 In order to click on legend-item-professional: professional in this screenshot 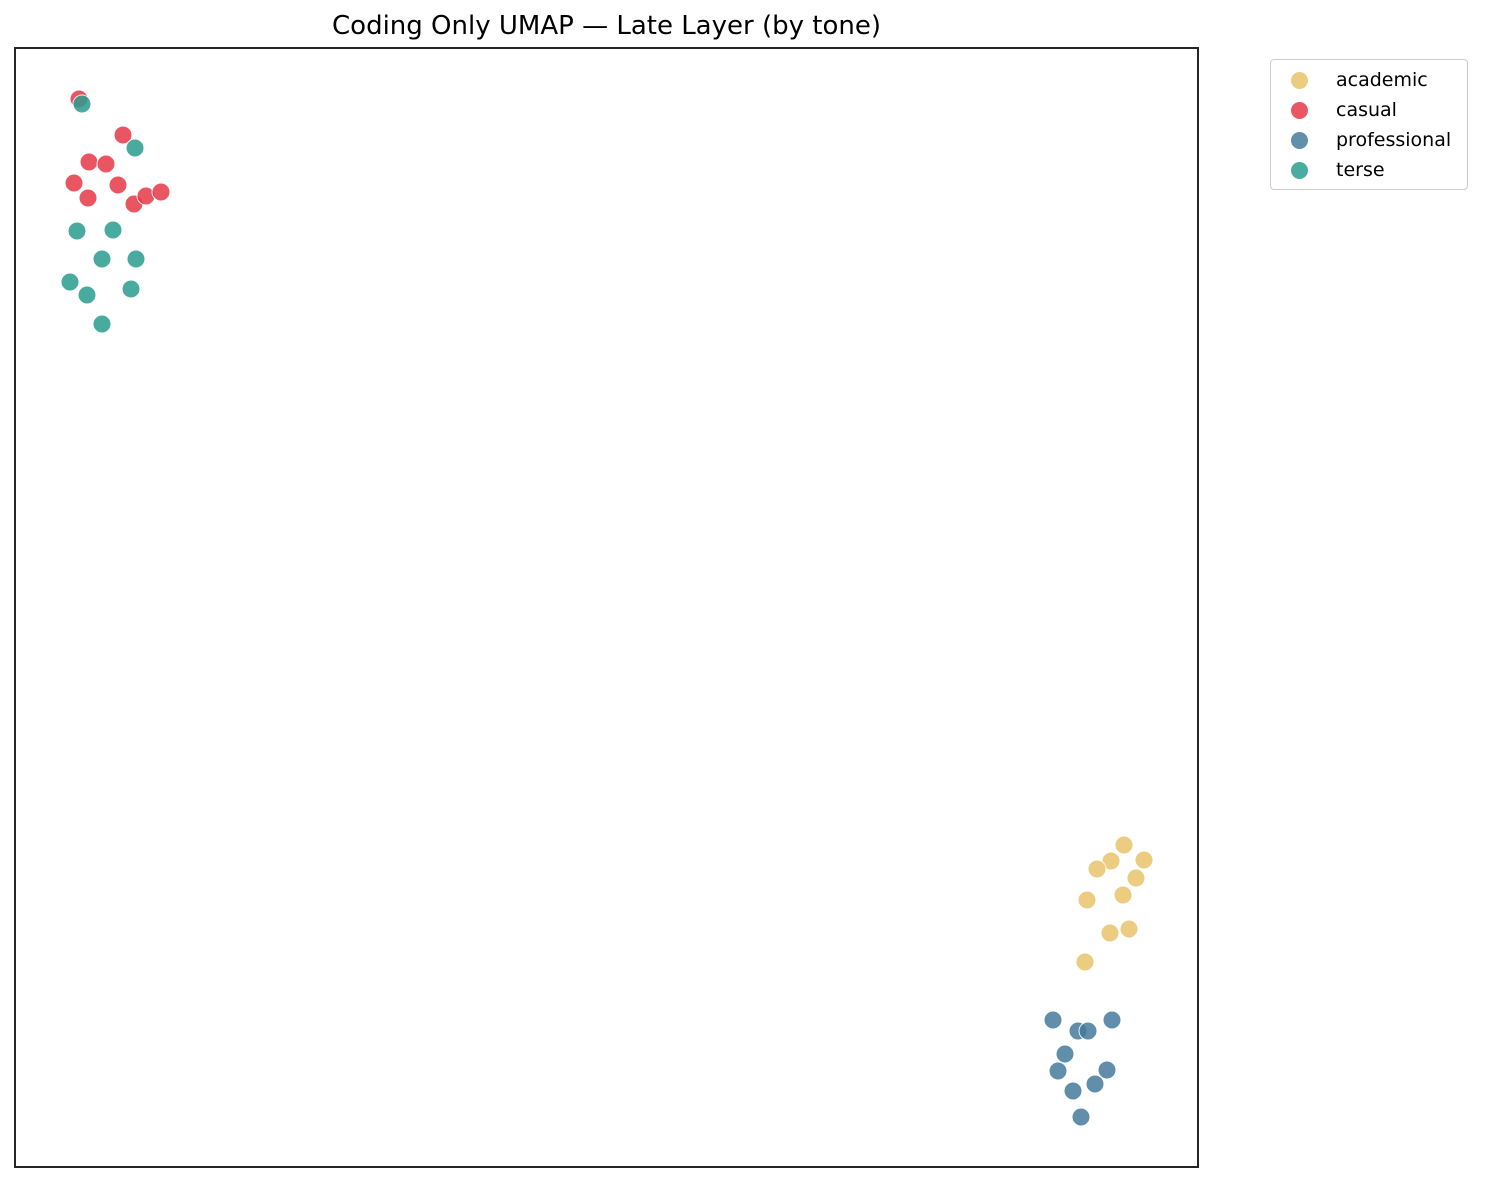, I will do `click(1369, 140)`.